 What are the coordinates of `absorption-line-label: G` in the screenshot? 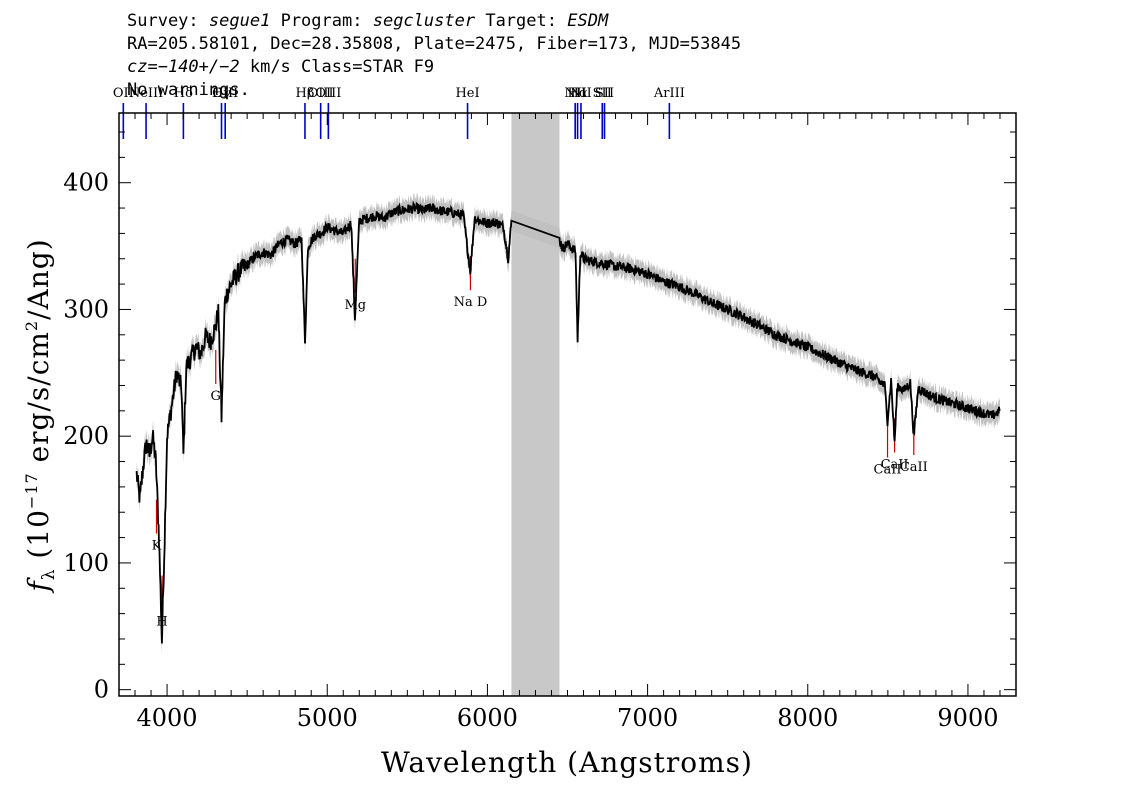 It's located at (216, 396).